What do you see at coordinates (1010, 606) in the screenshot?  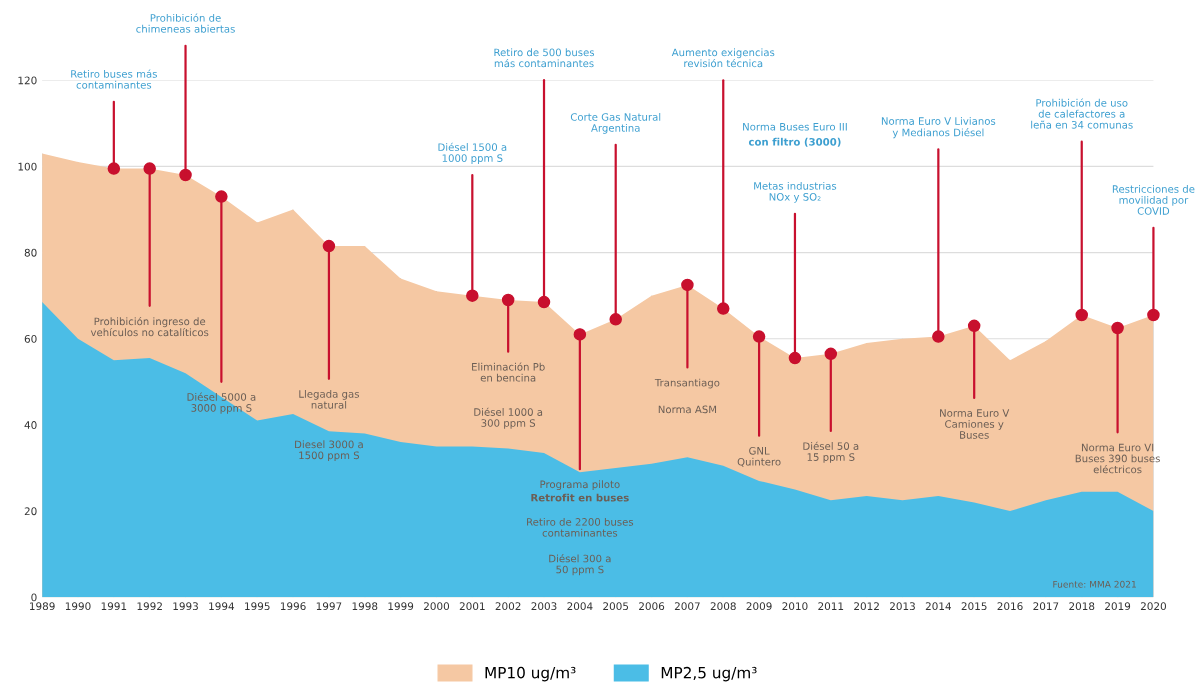 I see `x-tick-label: 2016` at bounding box center [1010, 606].